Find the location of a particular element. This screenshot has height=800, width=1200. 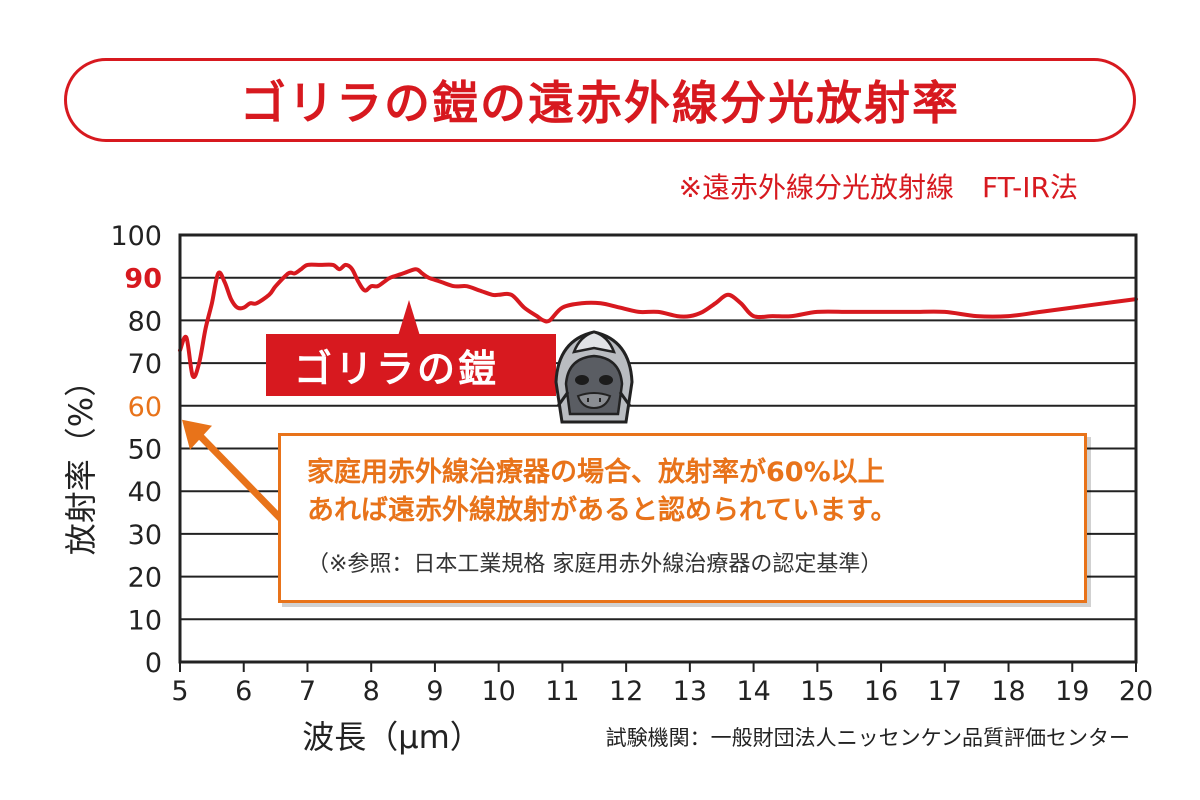

x-tick-label: 7 is located at coordinates (307, 691).